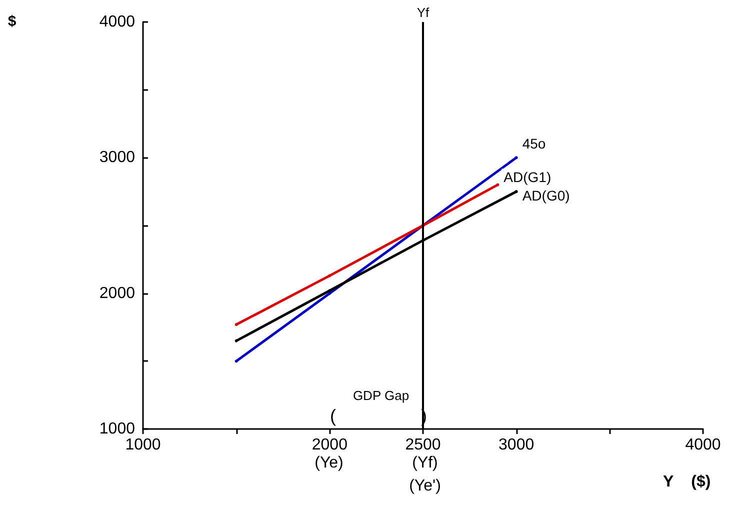  I want to click on x-tick-label: 2500, so click(423, 445).